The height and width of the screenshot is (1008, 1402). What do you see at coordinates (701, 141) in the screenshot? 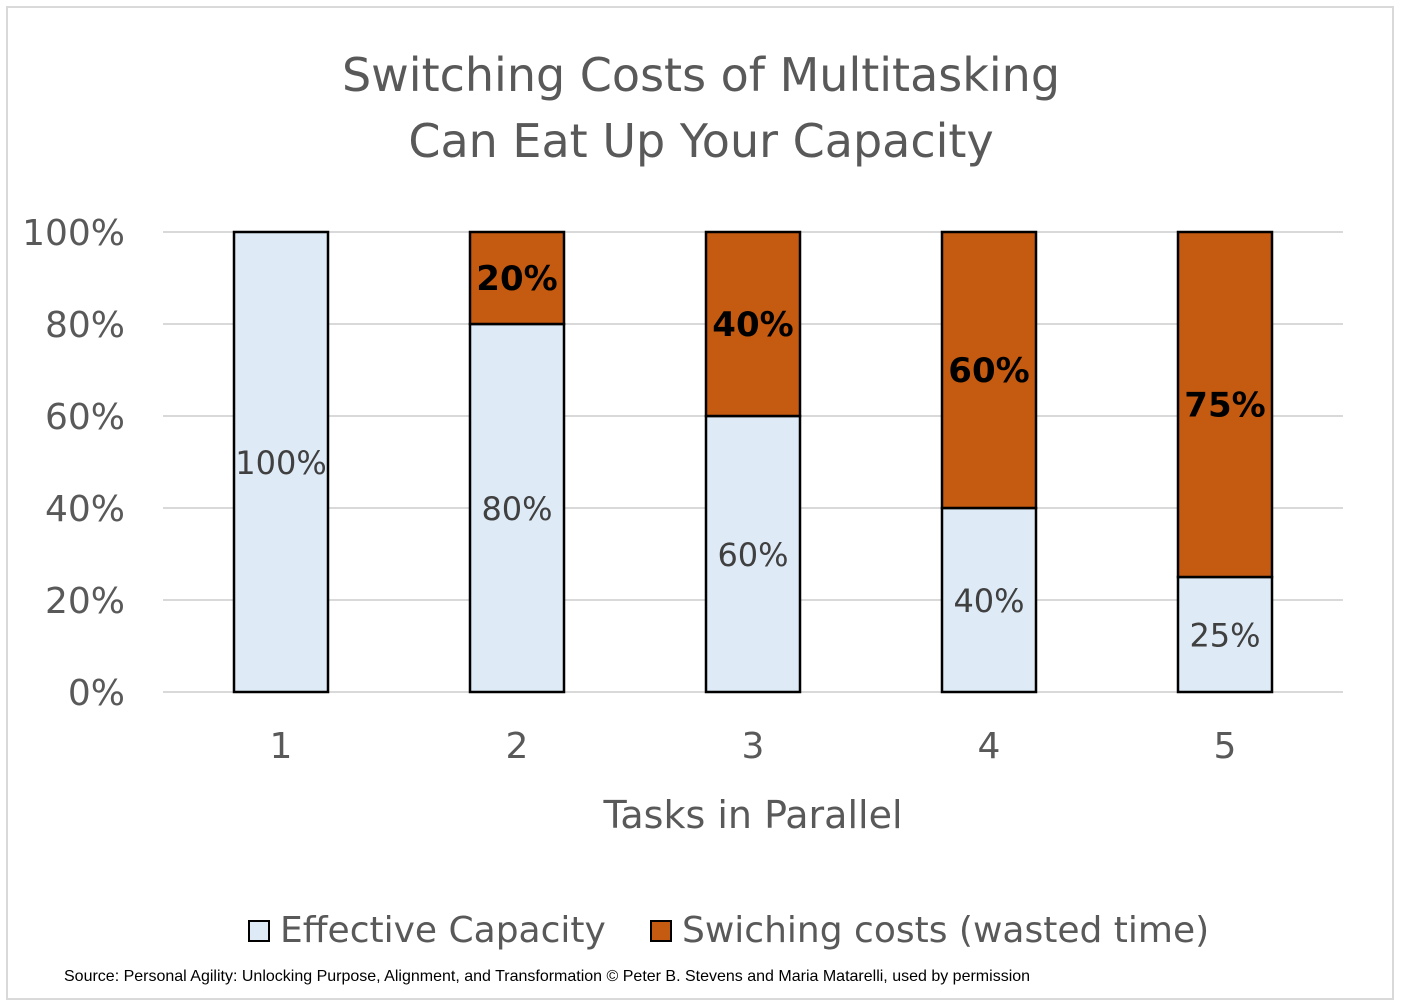
I see `chart-title-line2: Can Eat Up Your Capacity` at bounding box center [701, 141].